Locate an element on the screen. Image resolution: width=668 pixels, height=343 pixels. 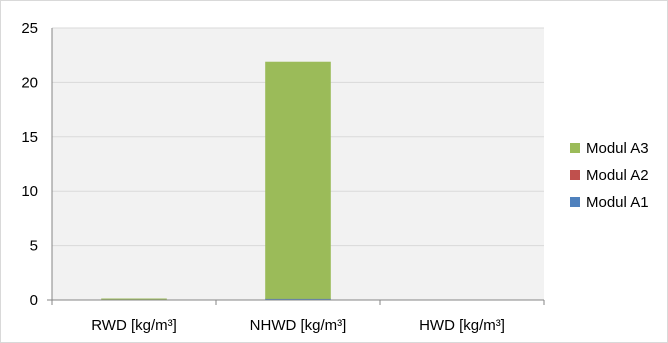
y-tick-label: 5 is located at coordinates (34, 246).